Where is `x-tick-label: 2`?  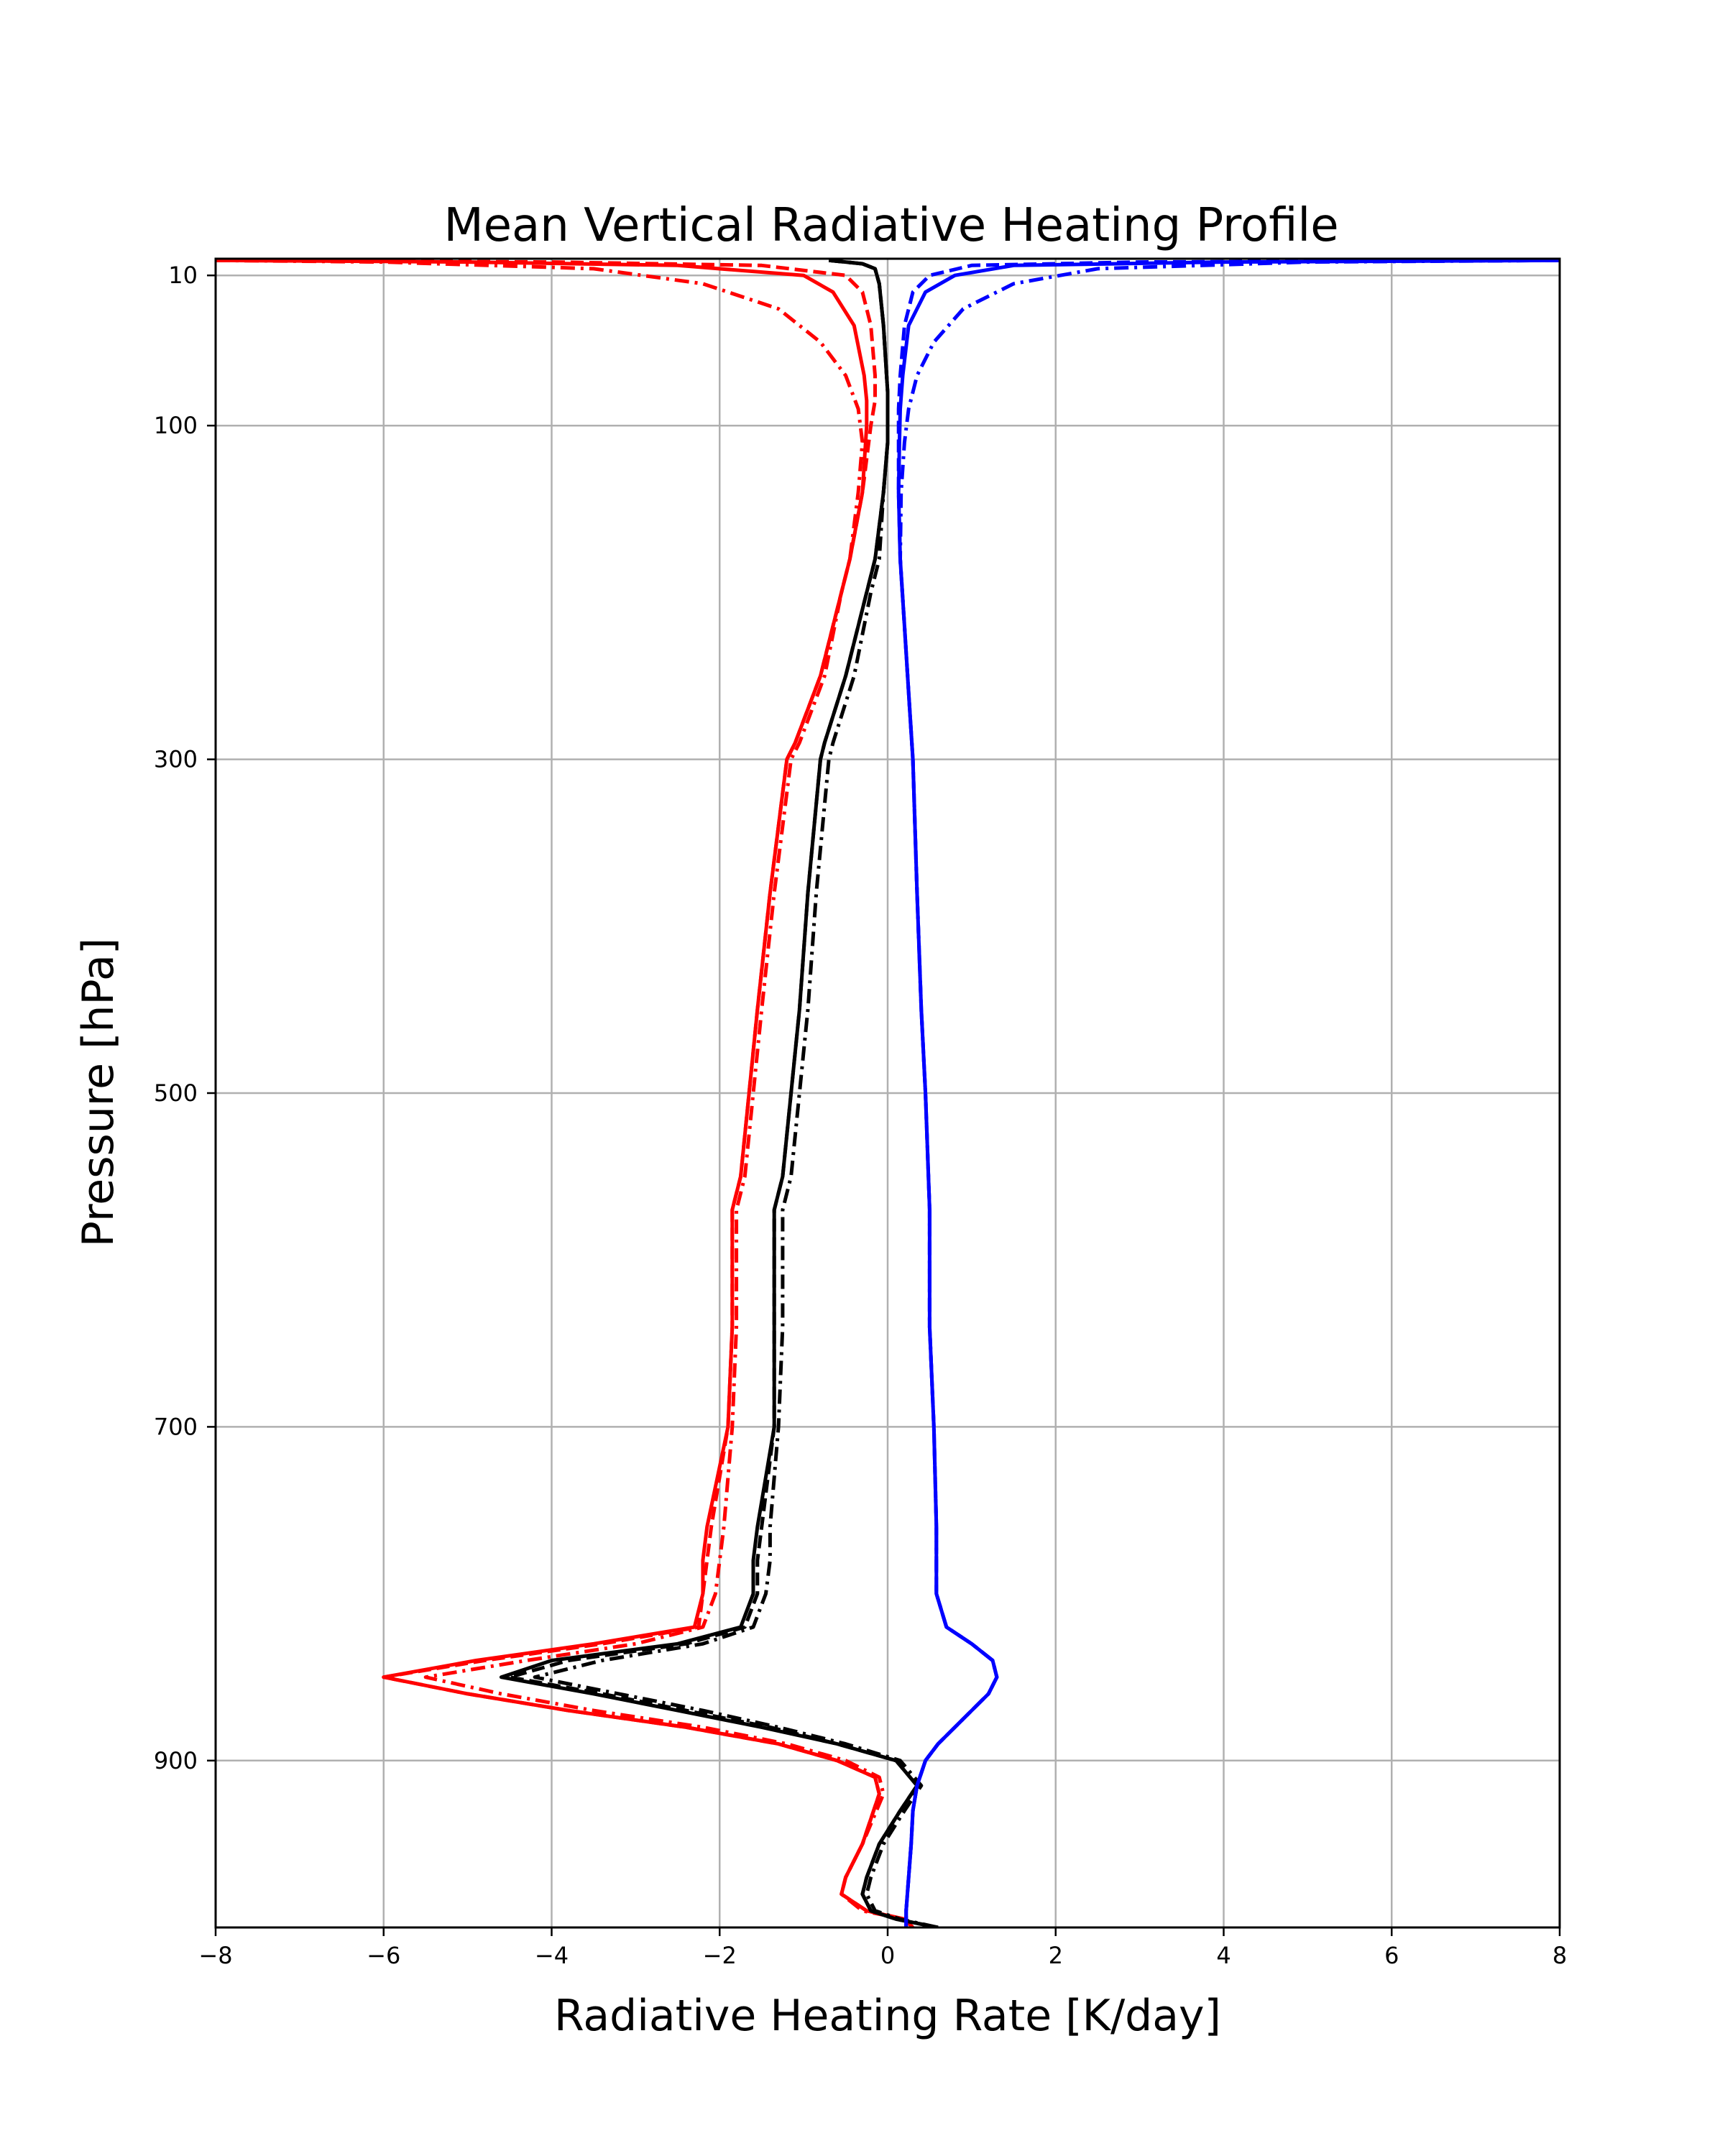 x-tick-label: 2 is located at coordinates (1056, 1956).